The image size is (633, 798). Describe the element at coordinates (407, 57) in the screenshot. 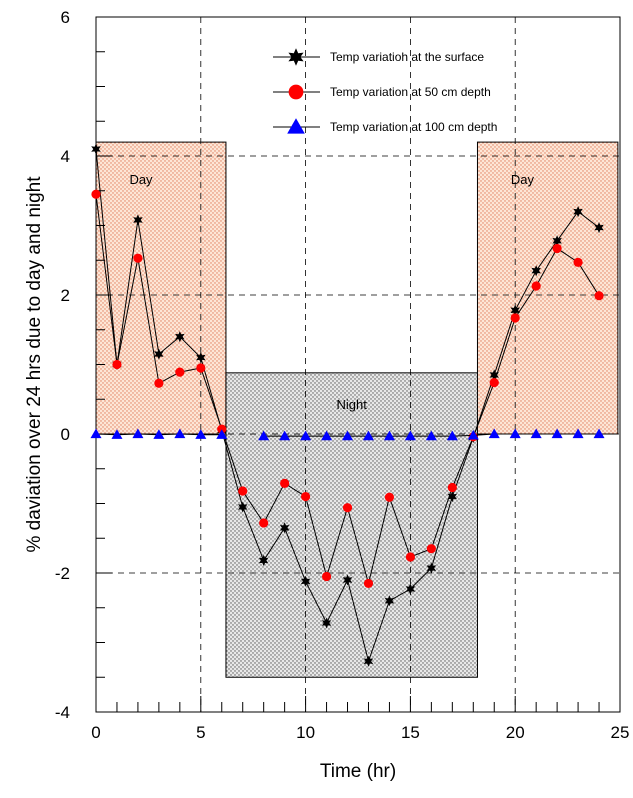

I see `legend-label: Temp variatioh at the surface` at that location.